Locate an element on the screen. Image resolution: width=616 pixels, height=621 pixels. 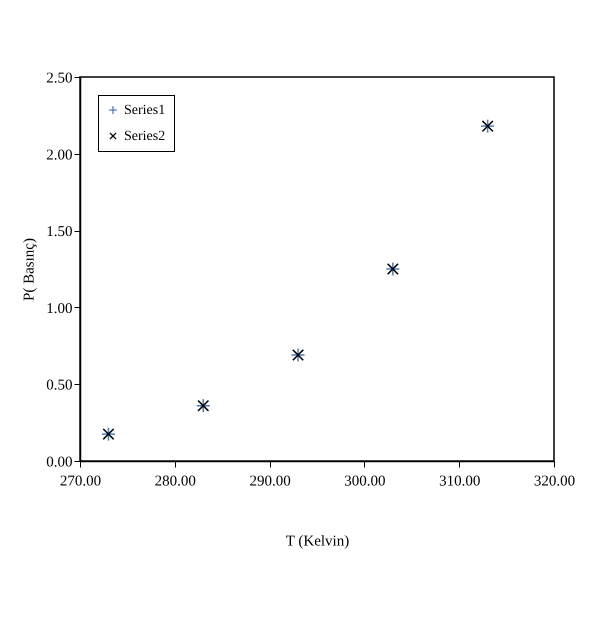
y-axis-title: P( Basınç) is located at coordinates (29, 269).